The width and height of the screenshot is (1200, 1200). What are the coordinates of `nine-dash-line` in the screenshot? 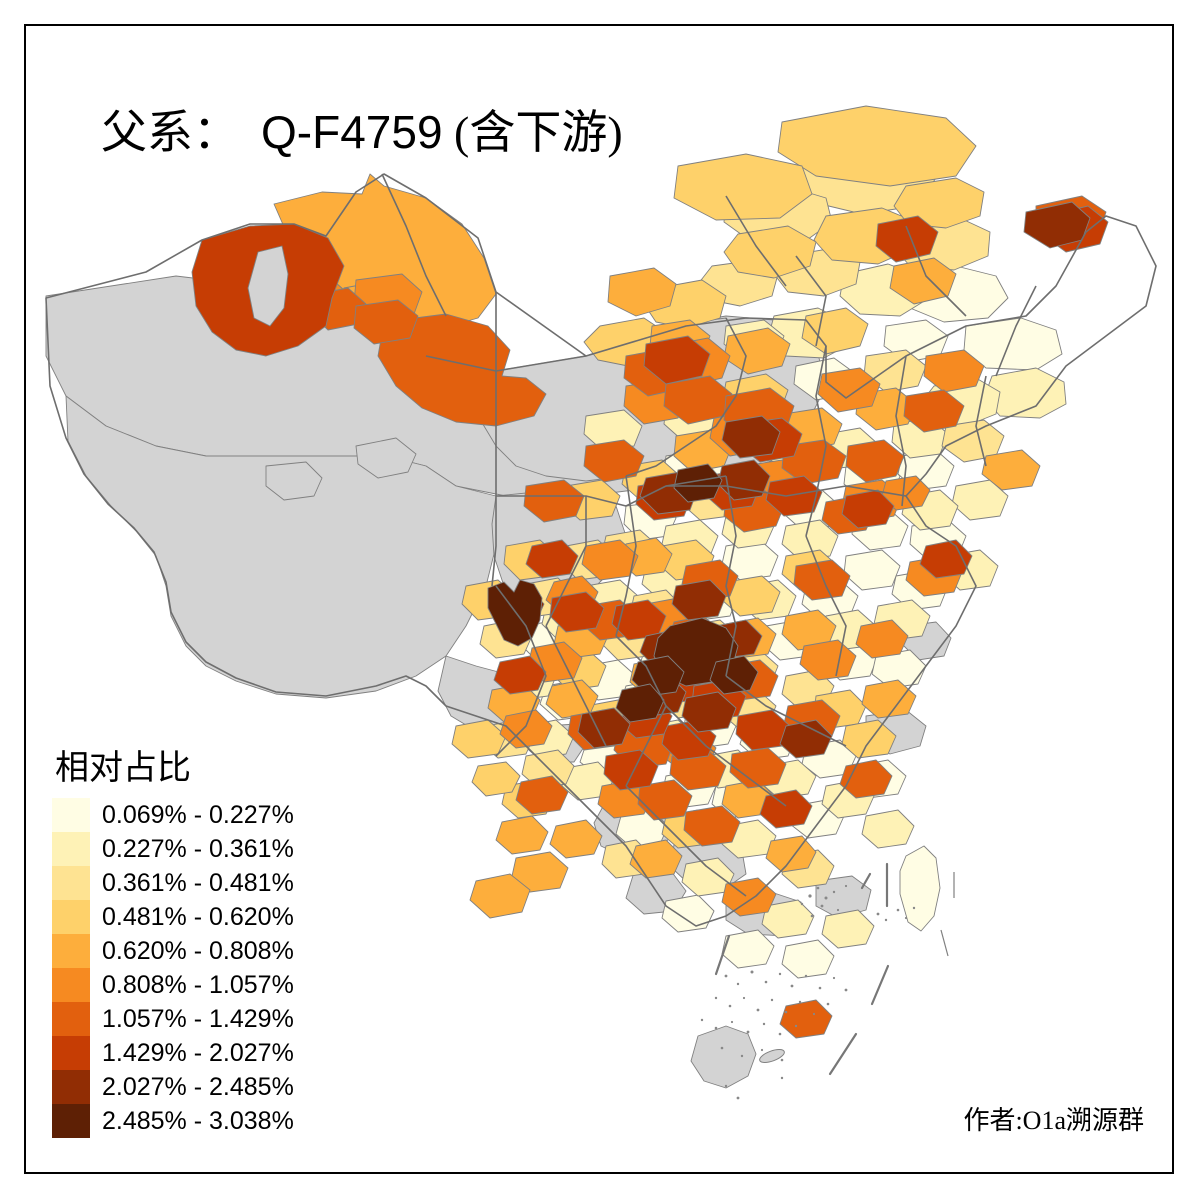 It's located at (802, 969).